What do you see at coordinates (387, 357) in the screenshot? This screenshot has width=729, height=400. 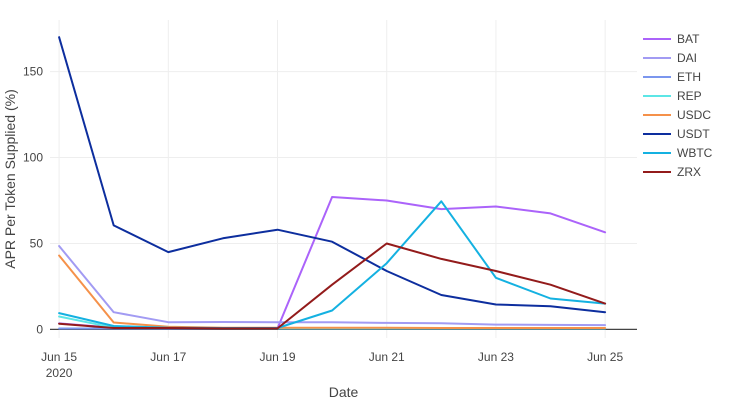 I see `x-tick-label: Jun 21` at bounding box center [387, 357].